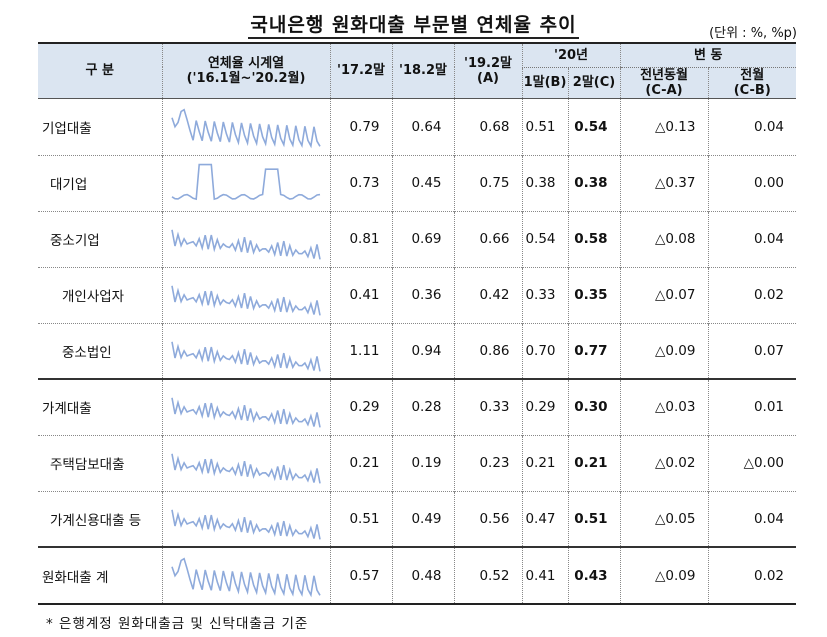 This screenshot has width=827, height=637. I want to click on cell-v7: 0.01, so click(752, 407).